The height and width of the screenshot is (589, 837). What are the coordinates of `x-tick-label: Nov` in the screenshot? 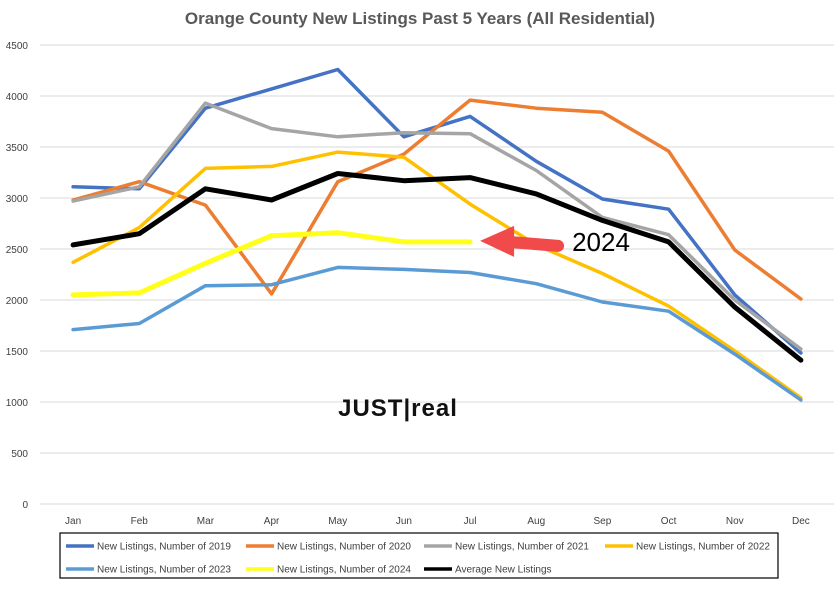 It's located at (735, 521).